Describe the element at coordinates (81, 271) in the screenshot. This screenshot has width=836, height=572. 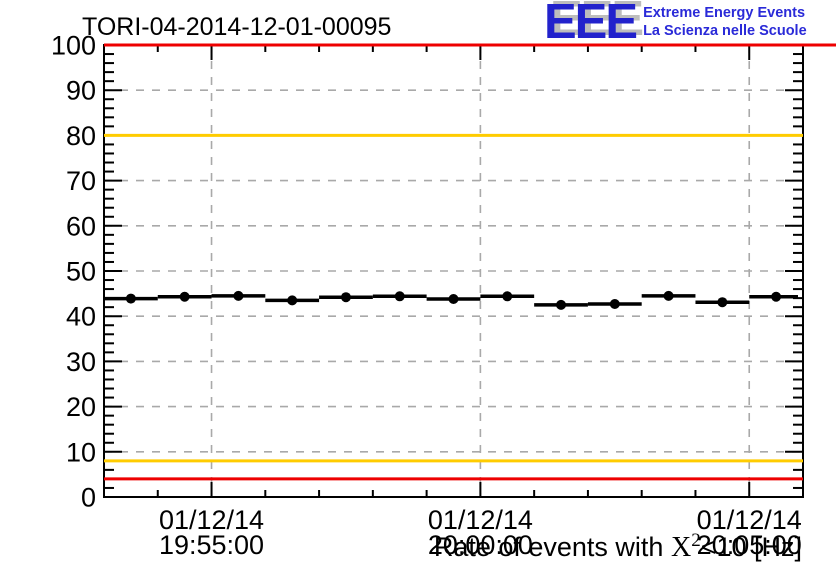
I see `y-axis-label: 50` at that location.